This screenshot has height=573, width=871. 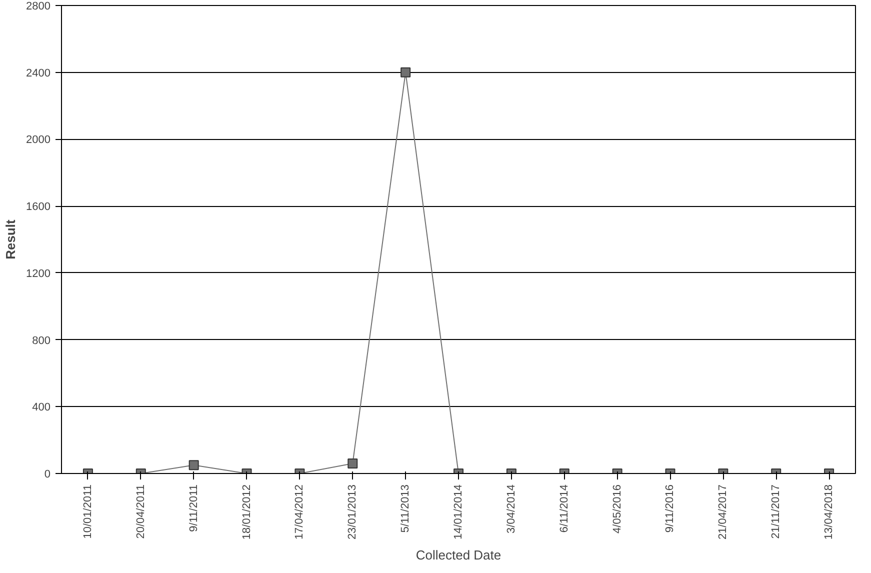 I want to click on y-tick-label: 2000, so click(x=38, y=140).